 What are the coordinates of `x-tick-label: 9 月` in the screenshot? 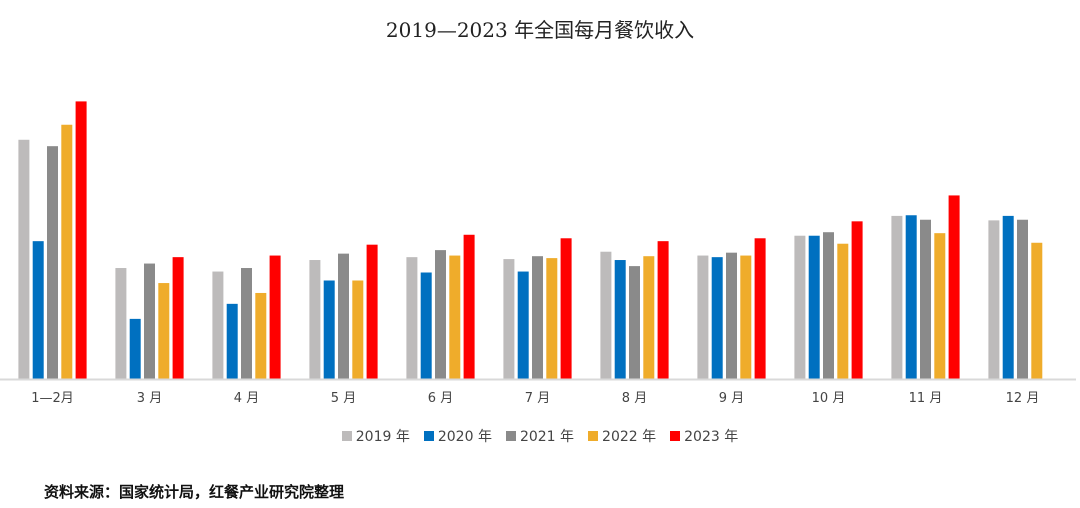 It's located at (731, 398).